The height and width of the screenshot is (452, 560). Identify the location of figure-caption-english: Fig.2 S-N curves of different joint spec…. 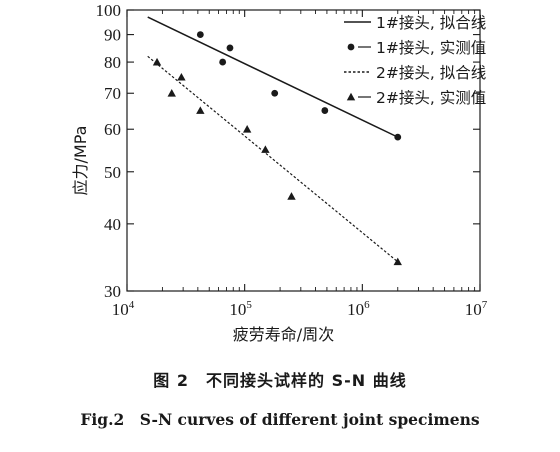
(280, 419).